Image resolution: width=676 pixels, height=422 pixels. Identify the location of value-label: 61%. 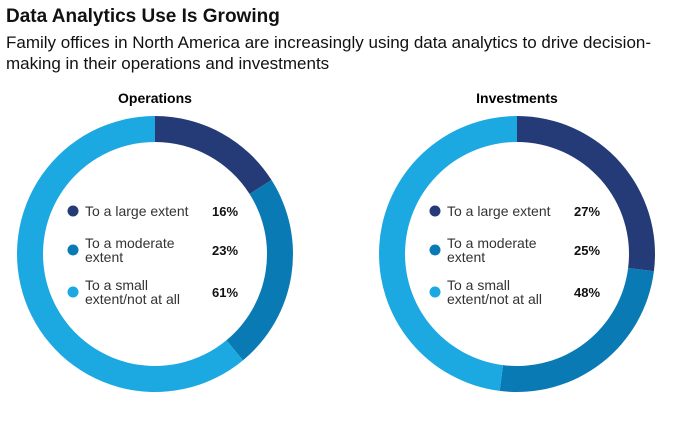
(225, 292).